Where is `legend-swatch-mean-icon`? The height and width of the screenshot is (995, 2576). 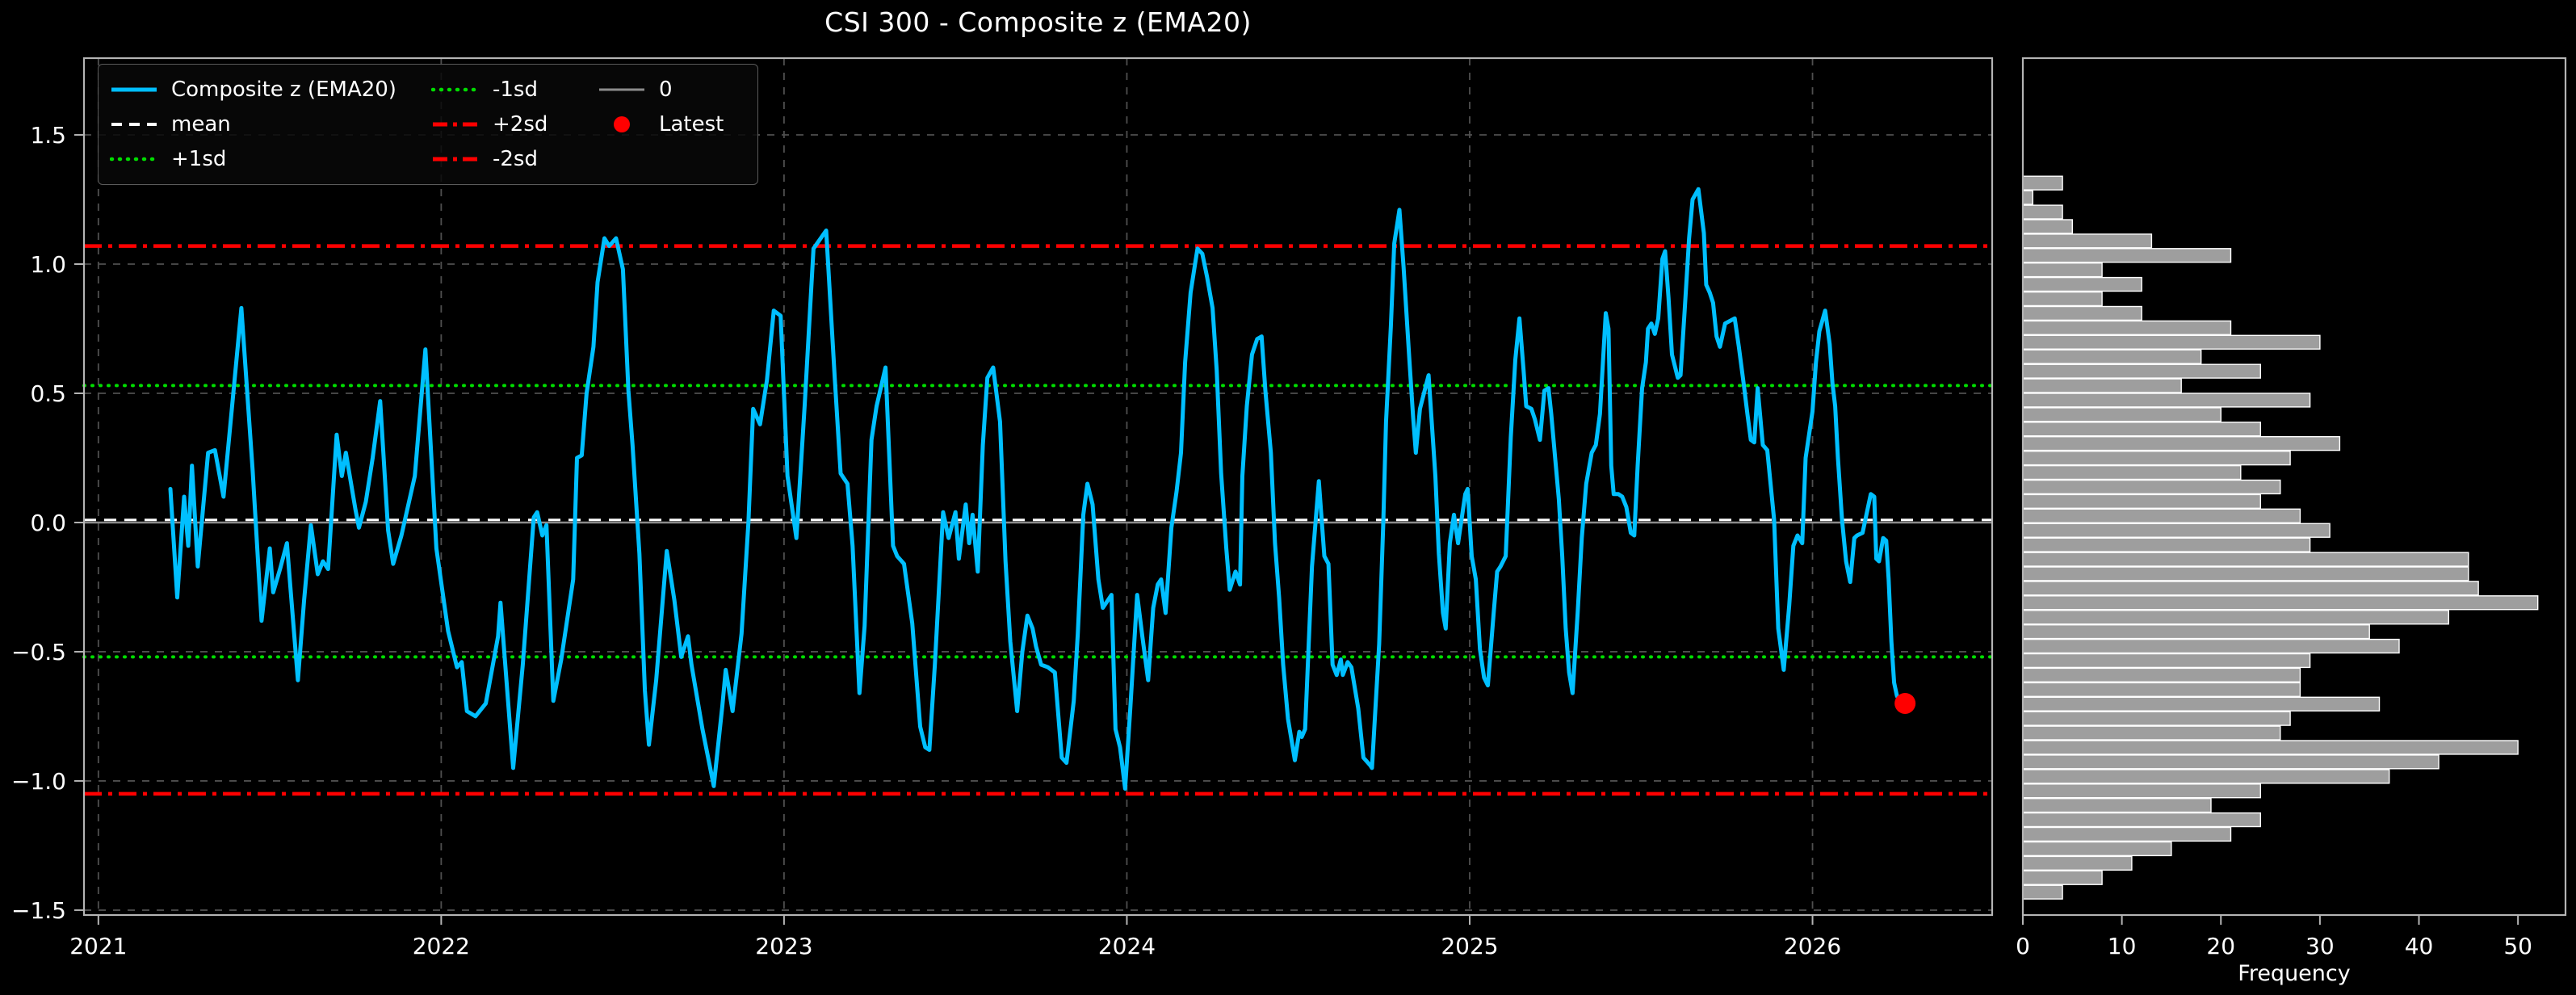 legend-swatch-mean-icon is located at coordinates (134, 124).